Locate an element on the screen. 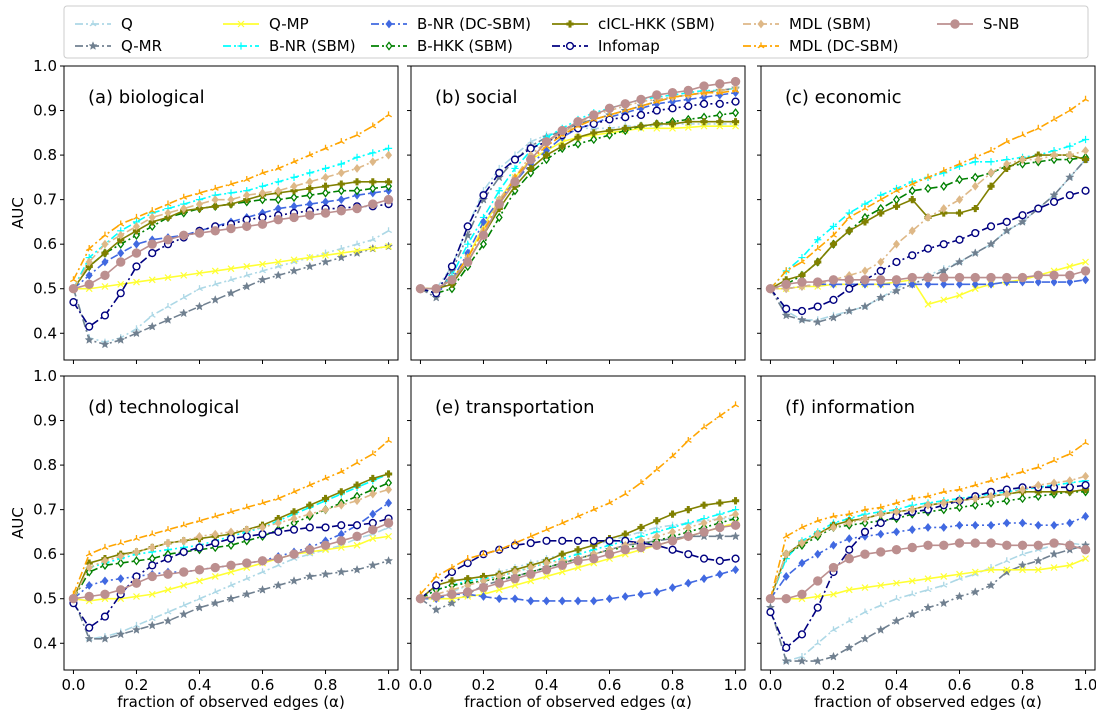 Image resolution: width=1096 pixels, height=711 pixels. y-tick-label: 0.7 is located at coordinates (45, 200).